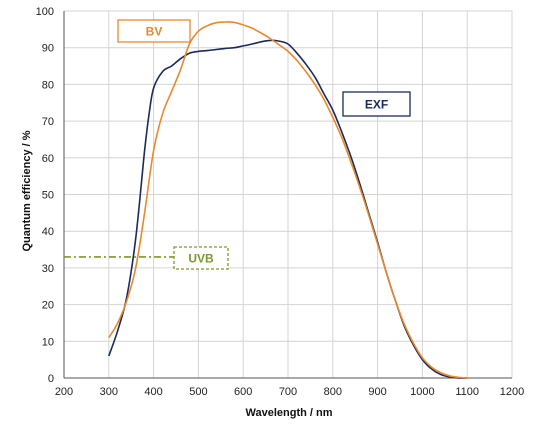 This screenshot has width=560, height=428. Describe the element at coordinates (48, 122) in the screenshot. I see `y-tick-label: 70` at that location.